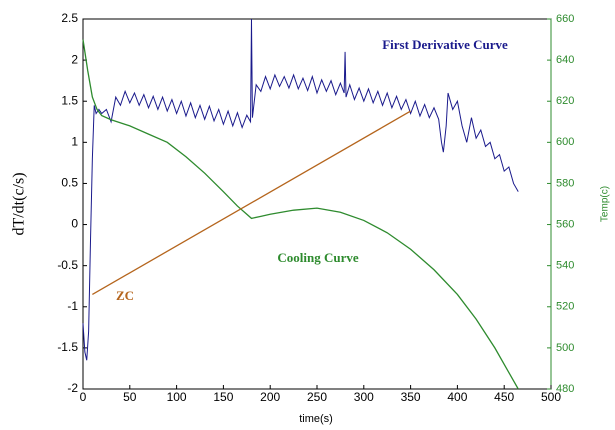 The height and width of the screenshot is (430, 615). Describe the element at coordinates (316, 419) in the screenshot. I see `x-axis-label: time(s)` at that location.